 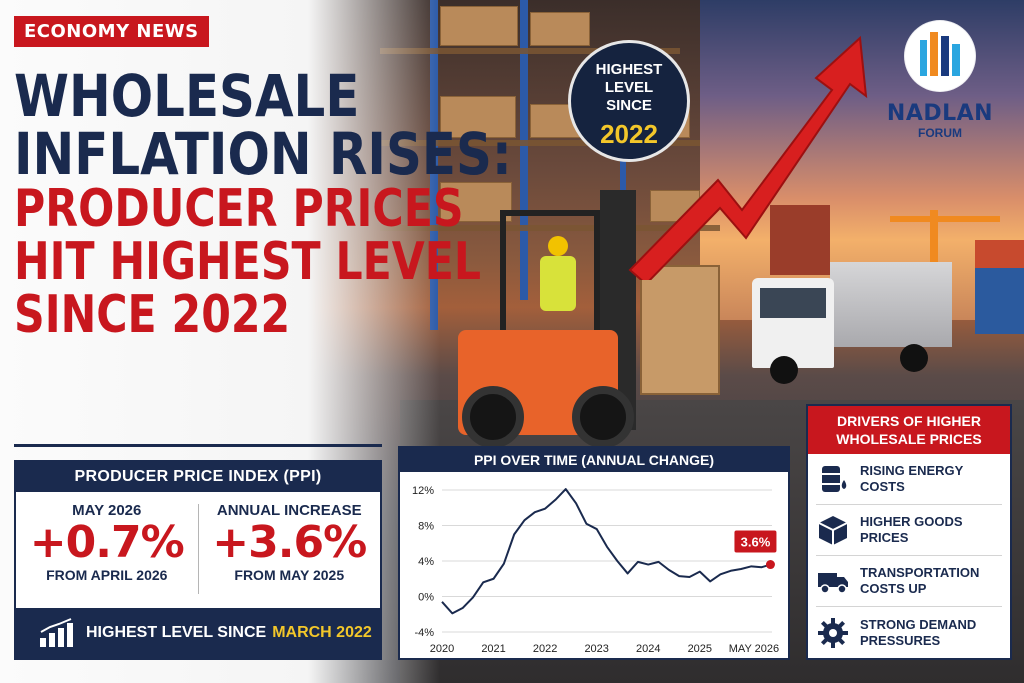 I want to click on ppi-annual: ANNUAL INCREASE +3.6% FROM MAY 2025, so click(x=290, y=549).